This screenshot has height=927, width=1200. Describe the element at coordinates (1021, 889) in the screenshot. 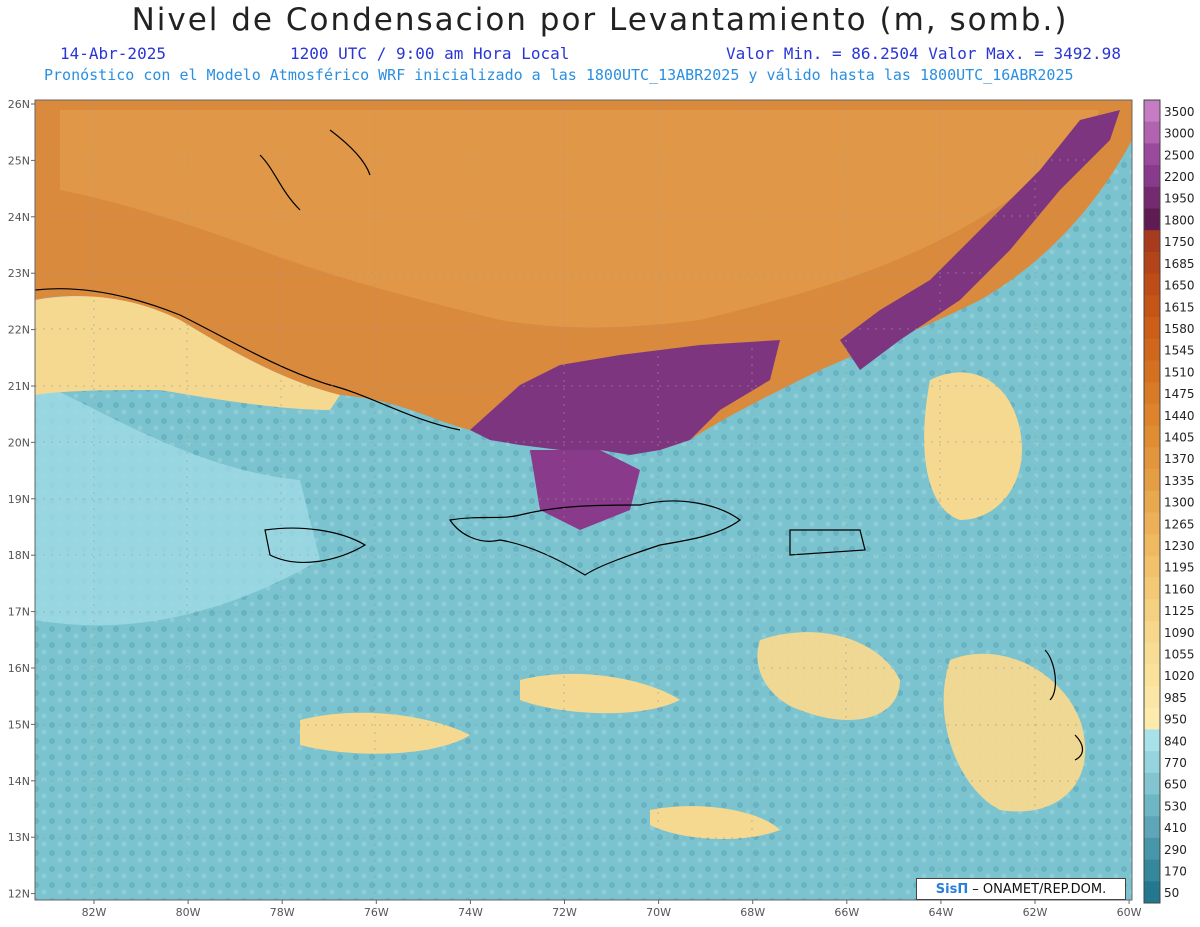

I see `credit-box: SisΠ – ONAMET/REP.DOM.` at that location.